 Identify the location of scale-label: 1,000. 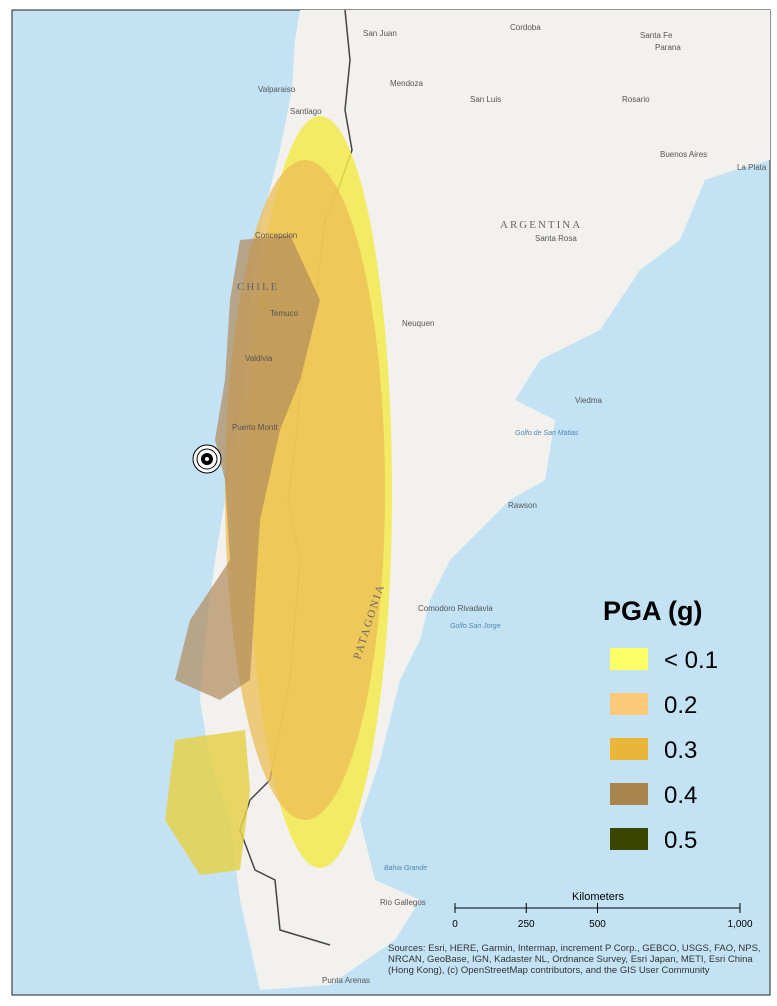
(739, 924).